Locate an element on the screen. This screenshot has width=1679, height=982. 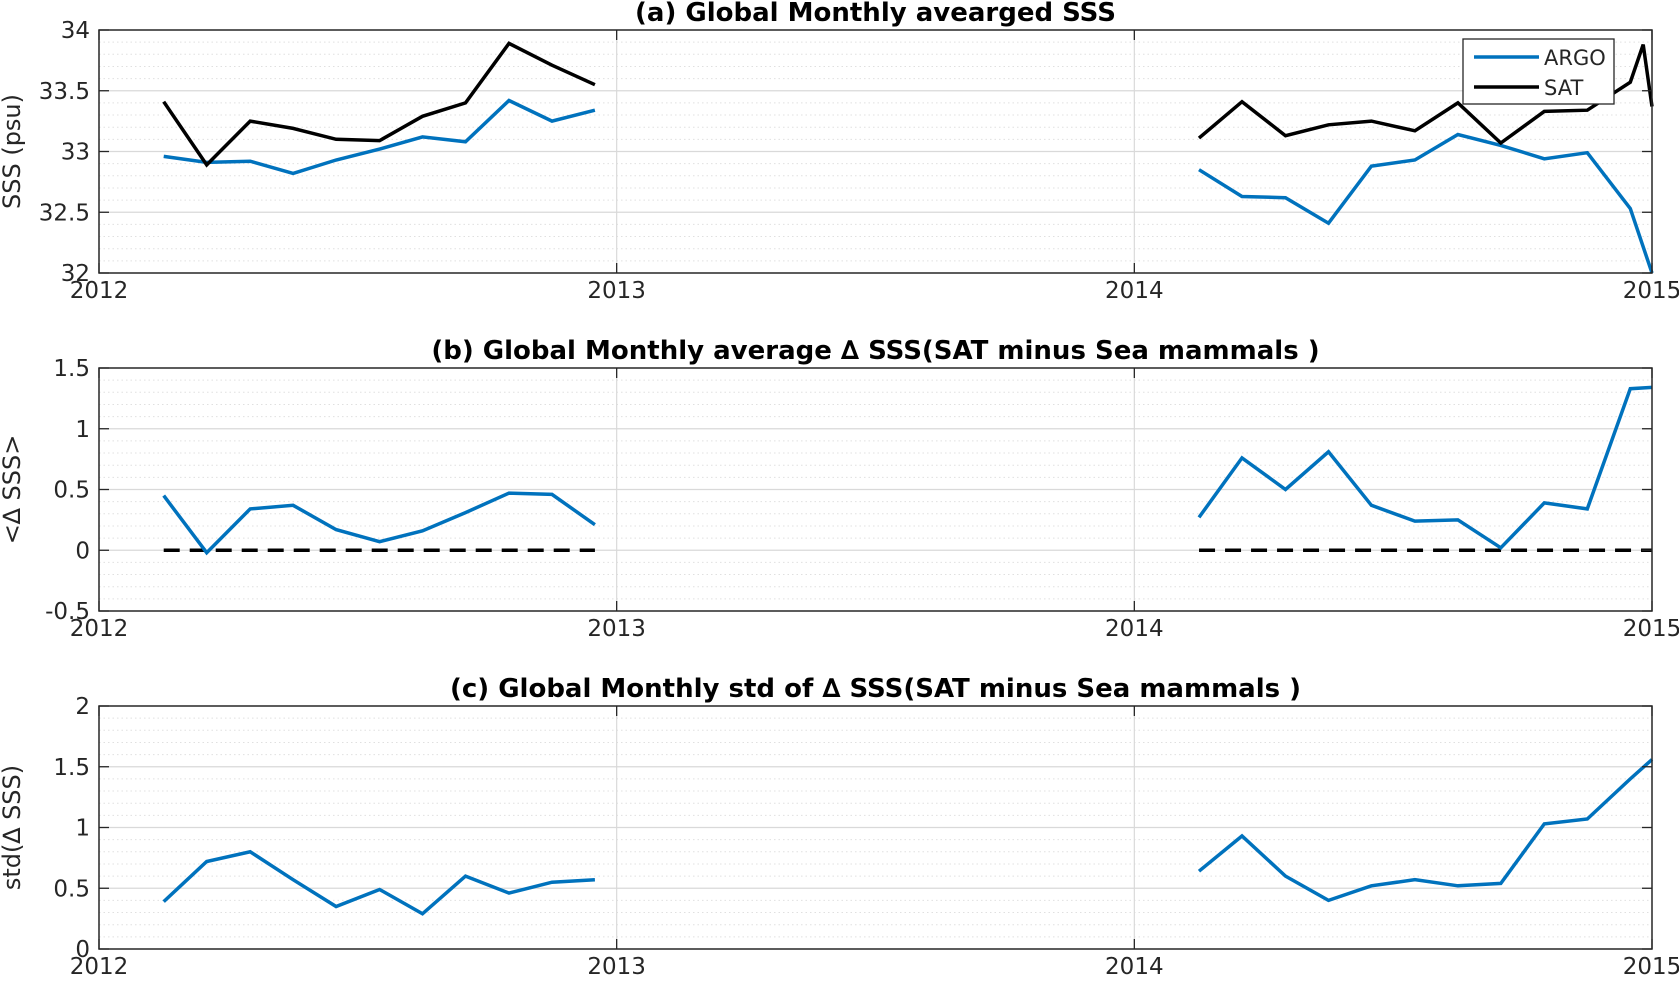
legend-box is located at coordinates (1538, 71).